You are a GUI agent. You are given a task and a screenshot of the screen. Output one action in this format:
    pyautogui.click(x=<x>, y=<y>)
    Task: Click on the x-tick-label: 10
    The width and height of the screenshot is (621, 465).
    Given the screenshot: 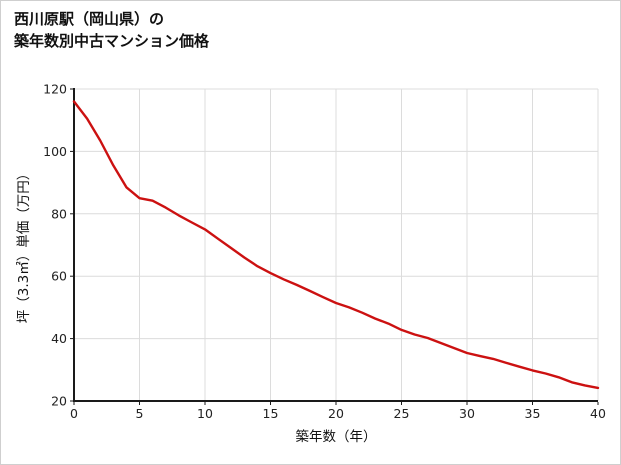 What is the action you would take?
    pyautogui.click(x=205, y=413)
    